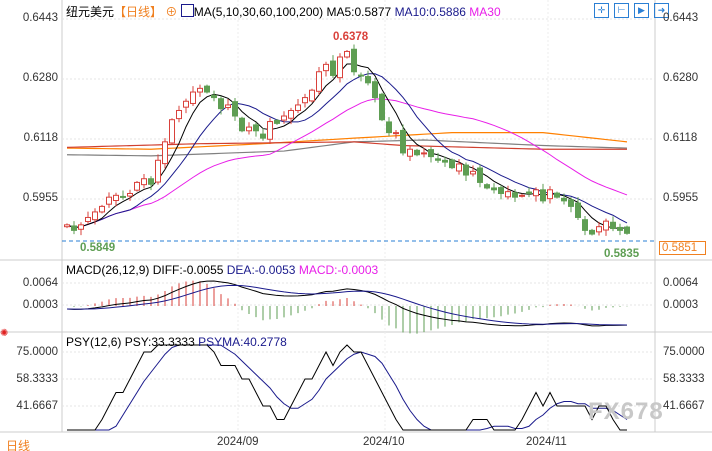 This screenshot has height=451, width=712. What do you see at coordinates (4, 333) in the screenshot?
I see `settings-icon: ✺` at bounding box center [4, 333].